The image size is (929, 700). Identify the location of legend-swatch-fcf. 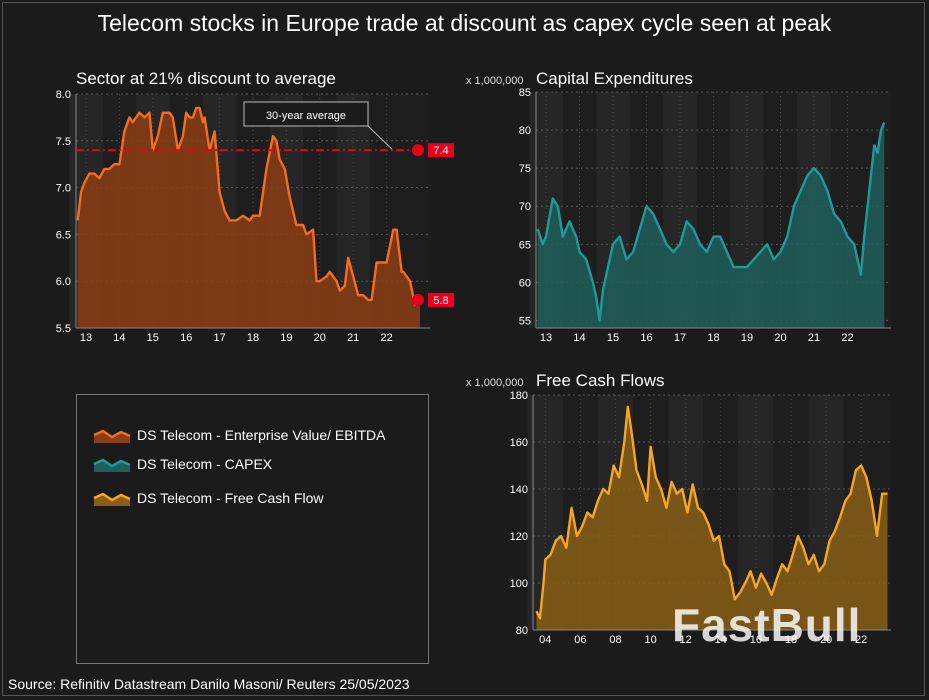
(112, 499).